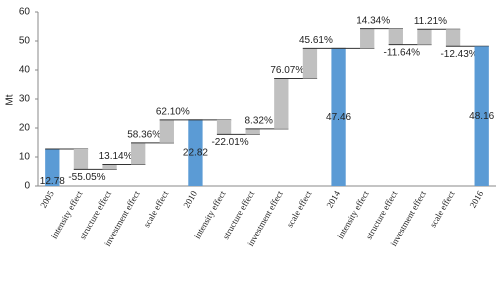  I want to click on share-label: -11.64%, so click(402, 52).